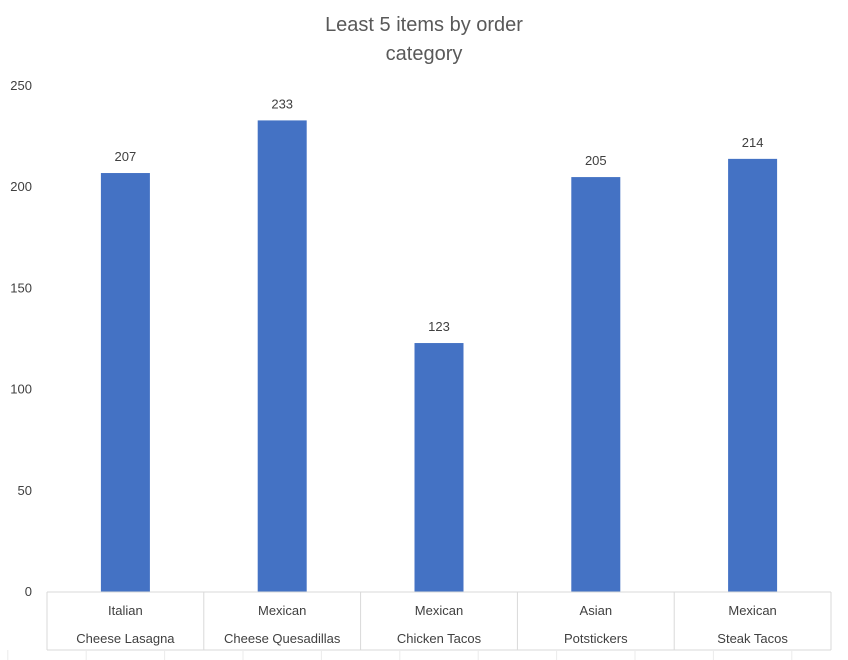 The width and height of the screenshot is (848, 660). What do you see at coordinates (282, 638) in the screenshot?
I see `x-category-label: Cheese Quesadillas` at bounding box center [282, 638].